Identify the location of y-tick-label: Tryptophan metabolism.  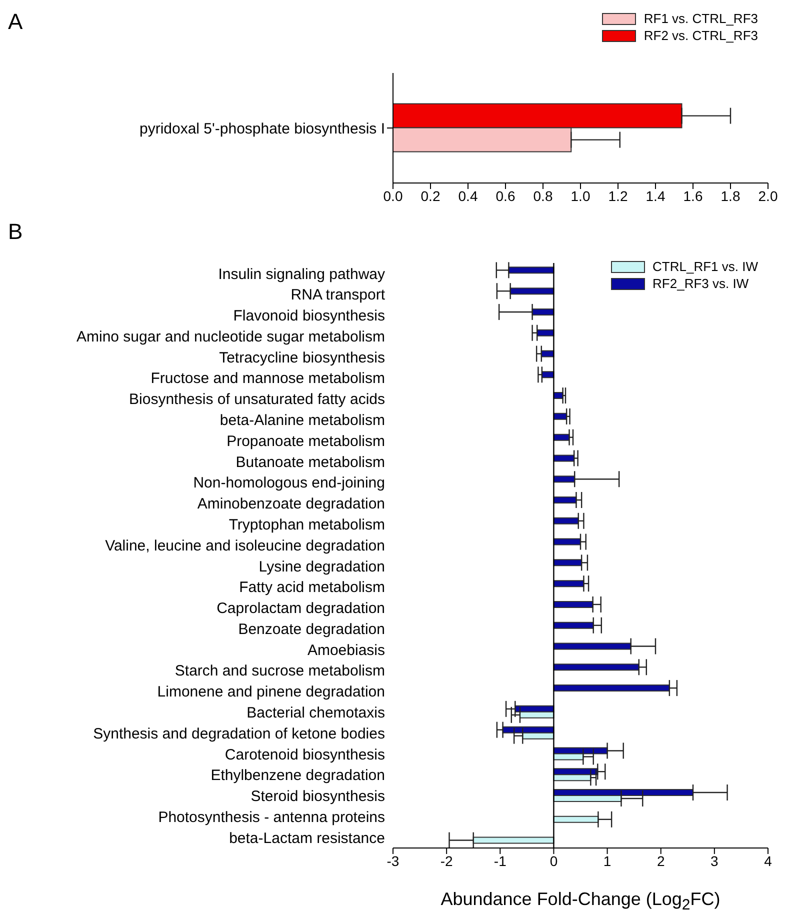
(306, 525).